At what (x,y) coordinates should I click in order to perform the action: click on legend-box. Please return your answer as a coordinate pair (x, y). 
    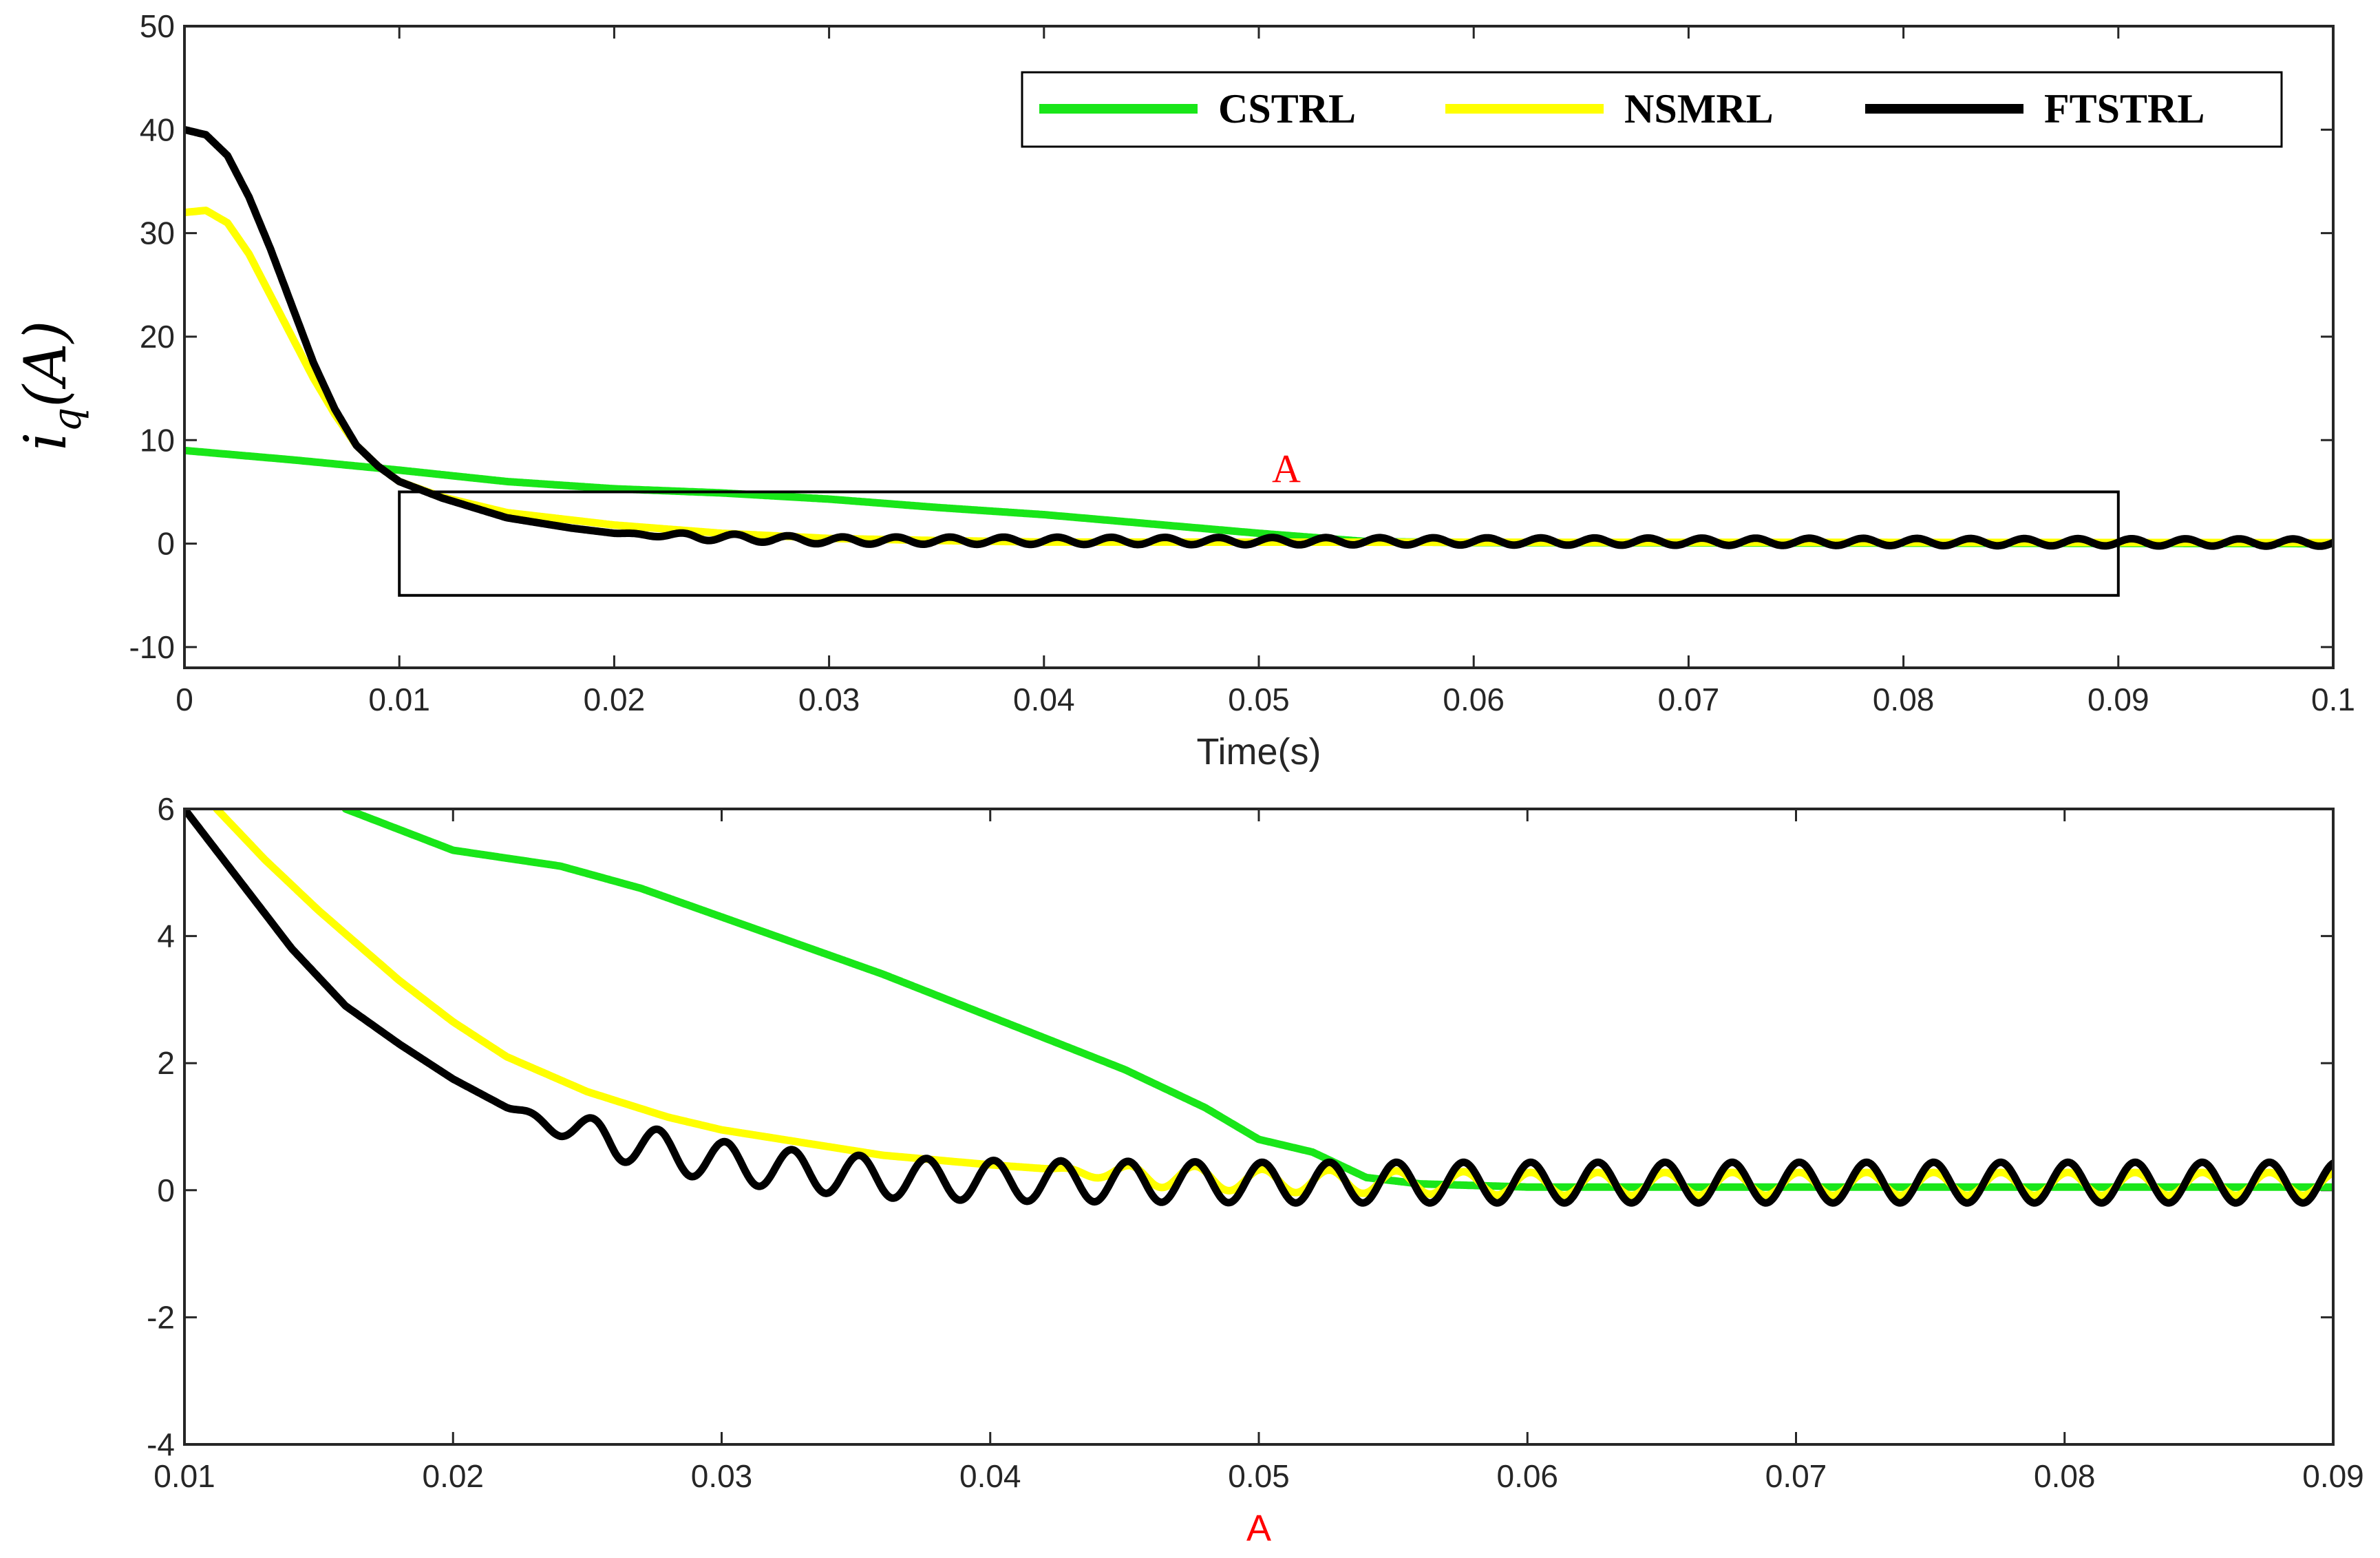
    Looking at the image, I should click on (1652, 109).